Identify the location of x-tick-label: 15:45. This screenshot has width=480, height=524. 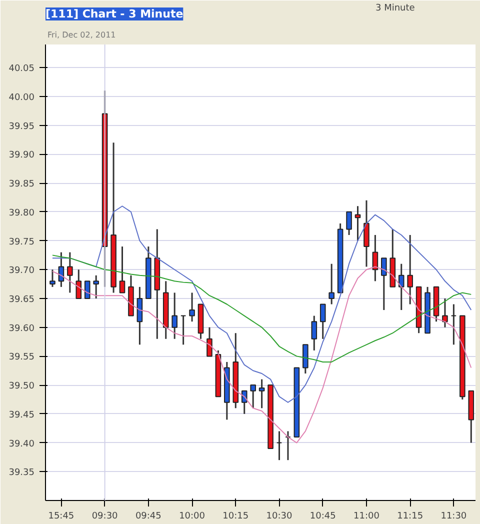
(61, 517).